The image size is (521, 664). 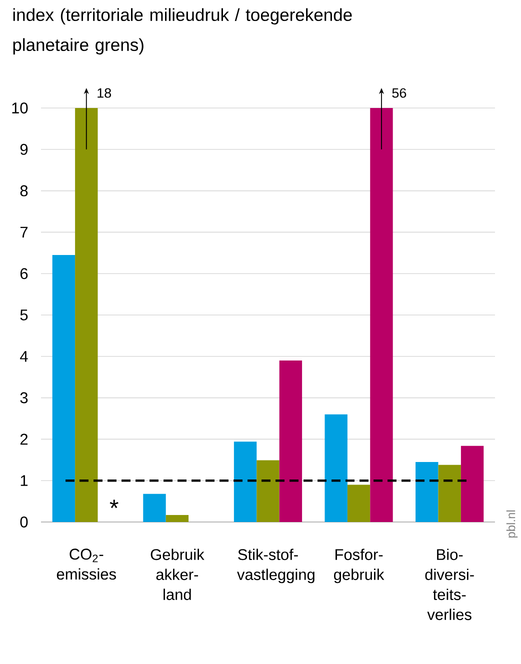 I want to click on x-tick-label: Fosfor-gebruik, so click(x=359, y=566).